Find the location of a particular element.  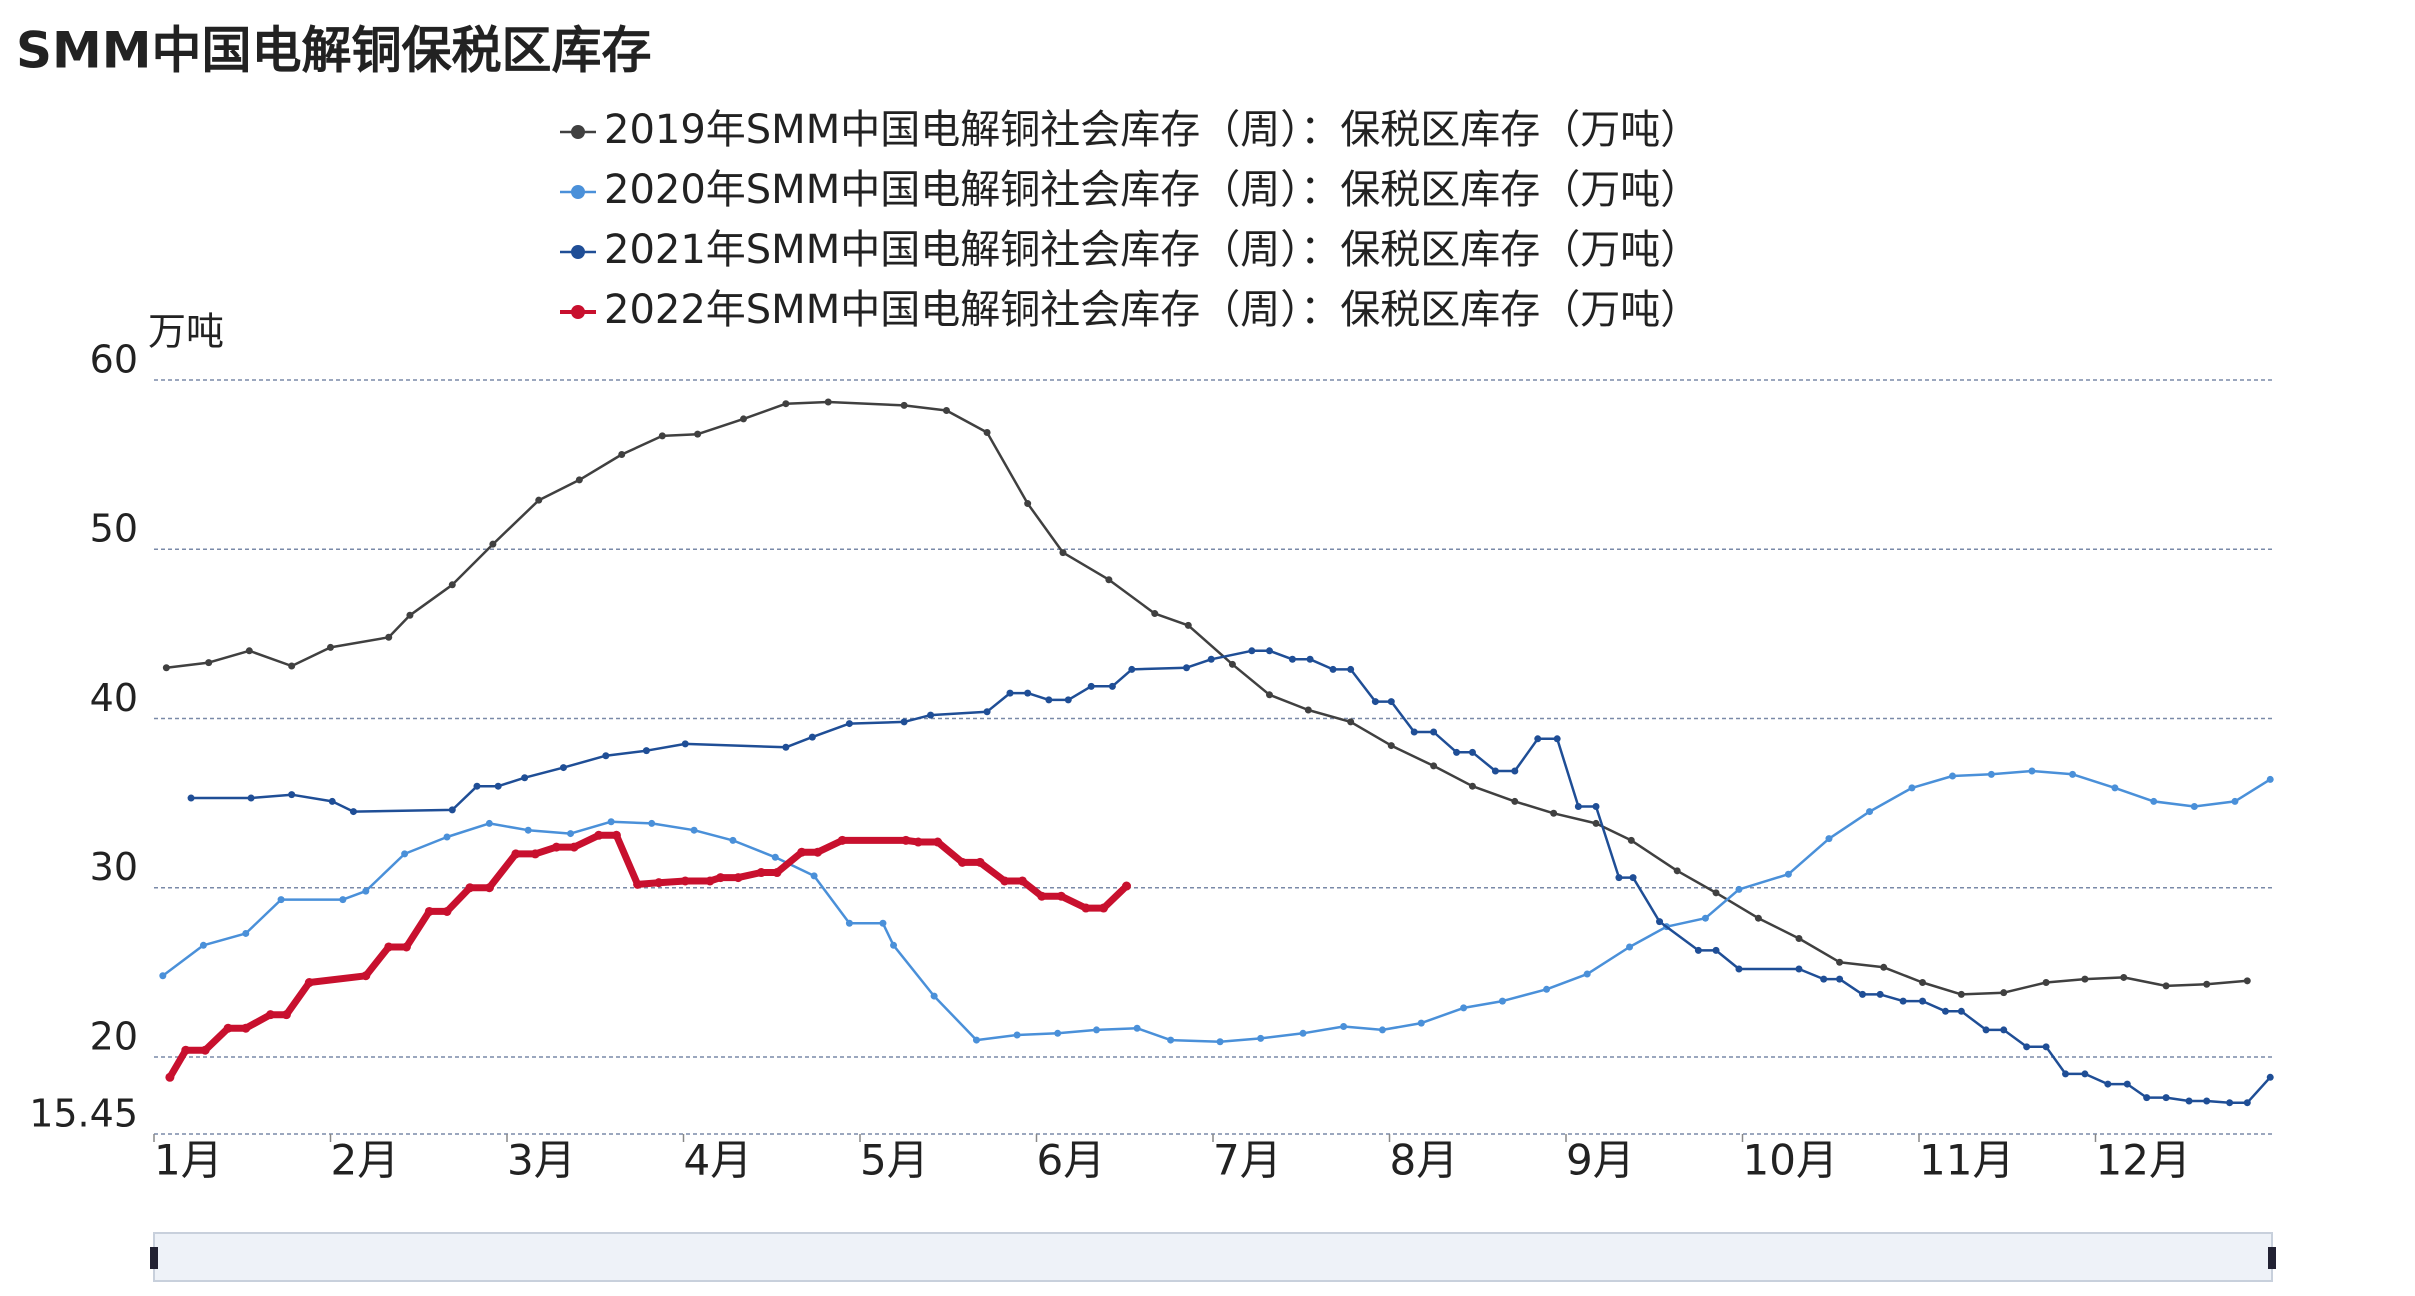

x-tick-label: 11月 is located at coordinates (1966, 1160).